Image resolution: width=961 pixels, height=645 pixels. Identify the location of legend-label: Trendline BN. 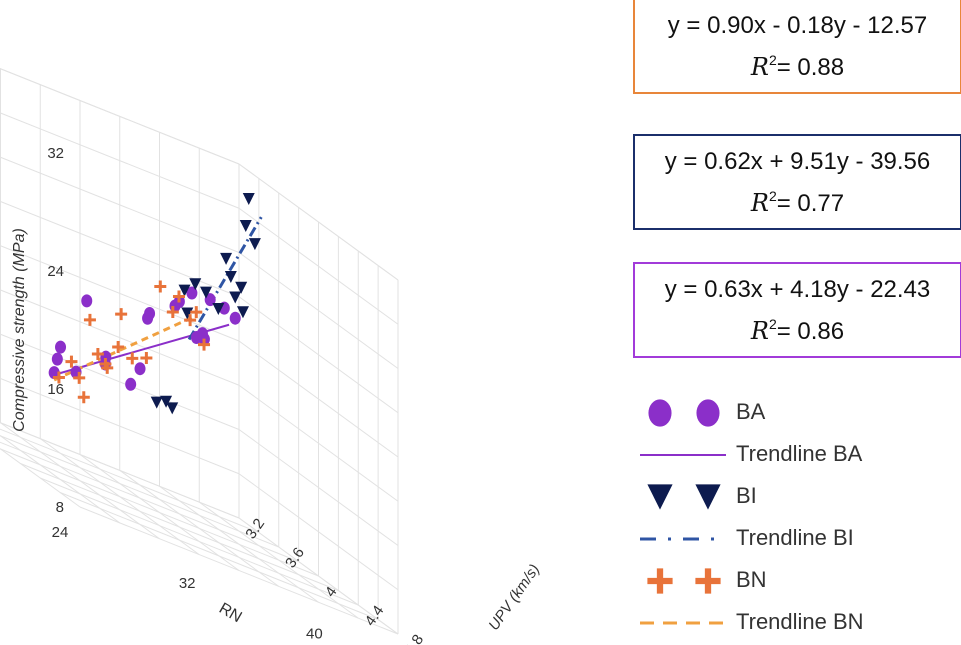
(800, 621).